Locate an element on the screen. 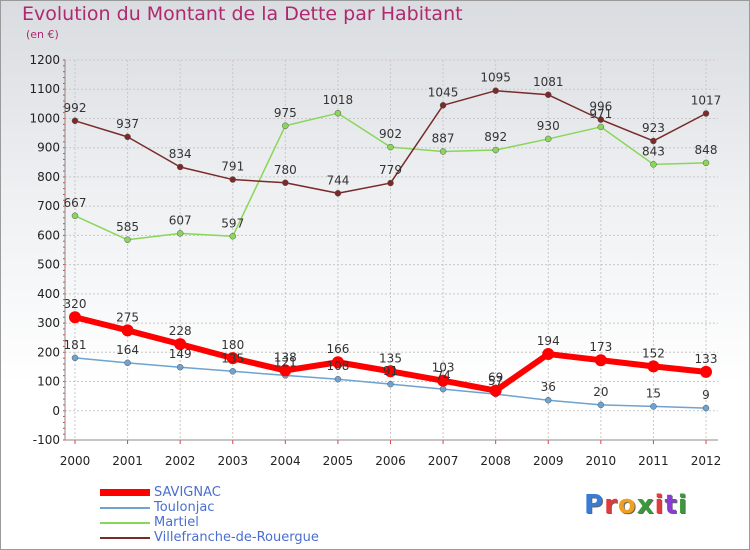 The image size is (750, 550). legend-label: Martiel is located at coordinates (176, 522).